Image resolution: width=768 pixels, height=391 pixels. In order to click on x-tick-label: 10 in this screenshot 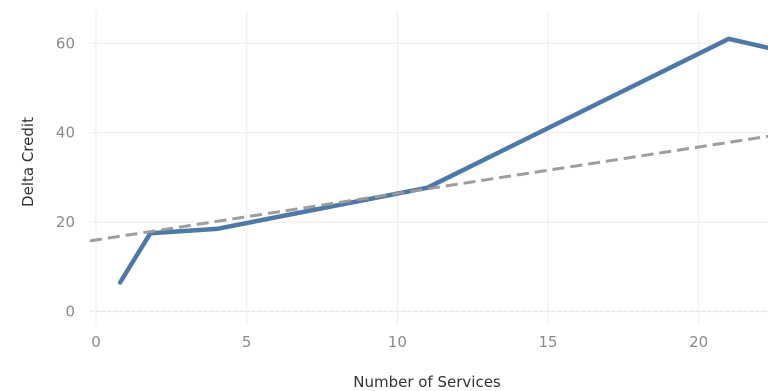, I will do `click(397, 342)`.